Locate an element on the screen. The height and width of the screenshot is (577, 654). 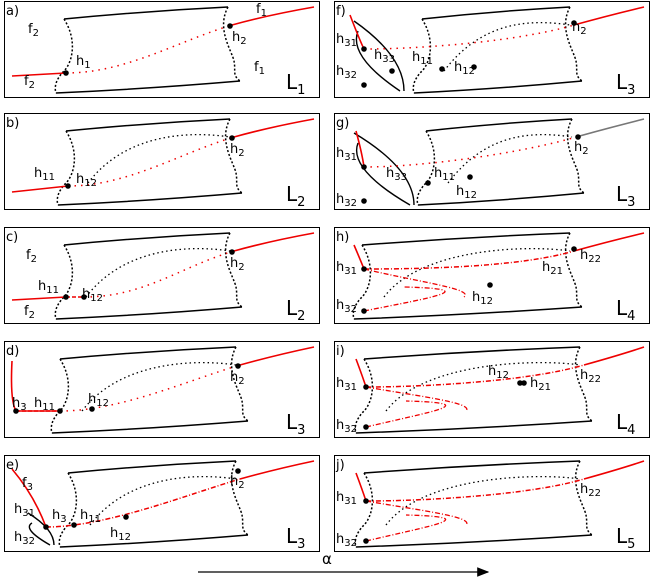
point-label: h2 is located at coordinates (237, 264).